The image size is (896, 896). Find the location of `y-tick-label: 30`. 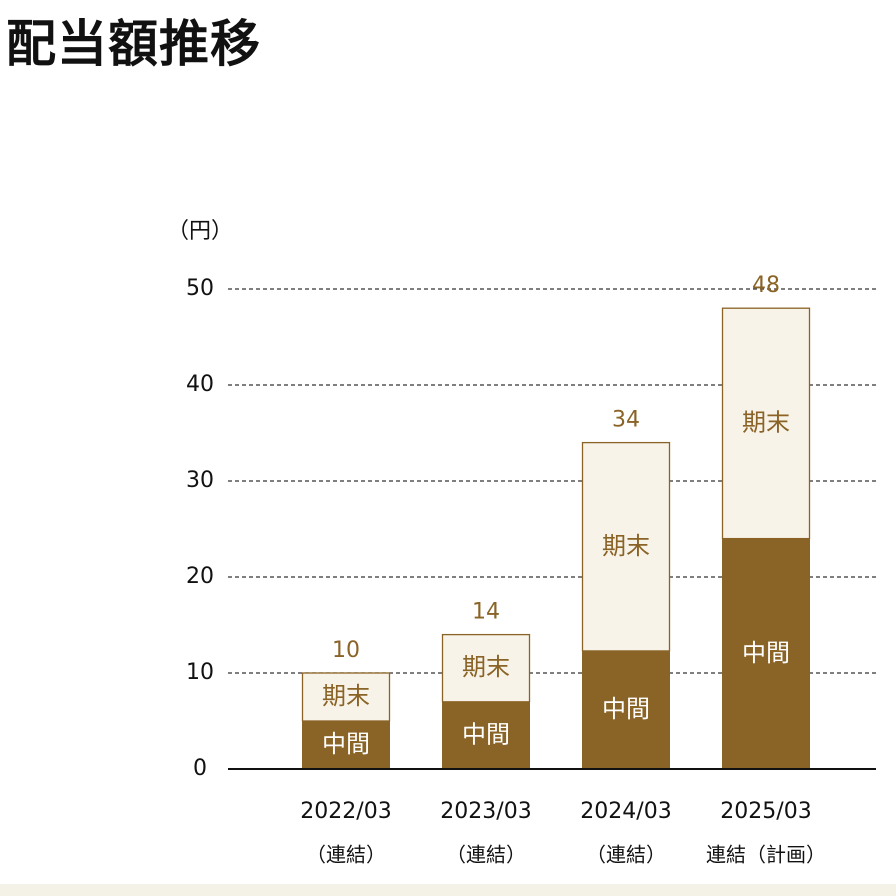

y-tick-label: 30 is located at coordinates (200, 480).